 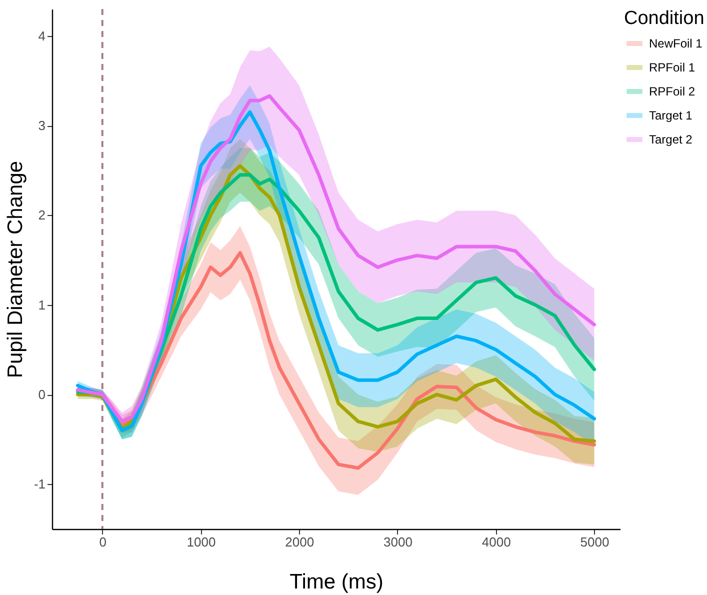 What do you see at coordinates (201, 542) in the screenshot?
I see `x-tick-label: 1000` at bounding box center [201, 542].